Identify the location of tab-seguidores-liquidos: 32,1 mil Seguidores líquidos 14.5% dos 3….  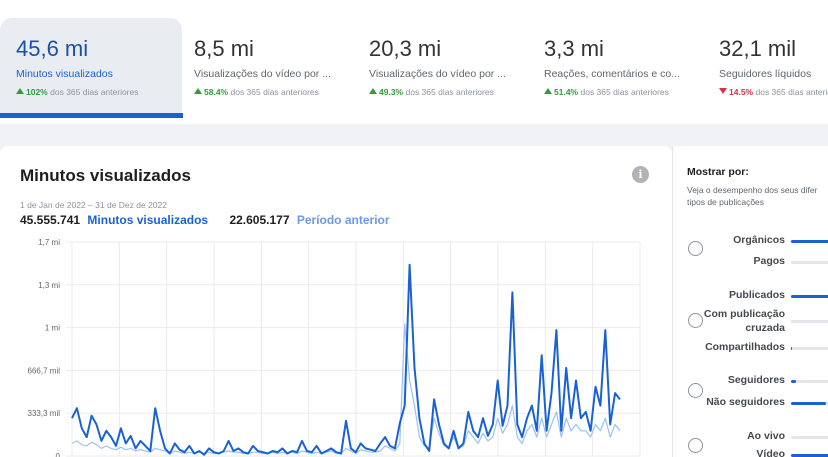
(765, 68).